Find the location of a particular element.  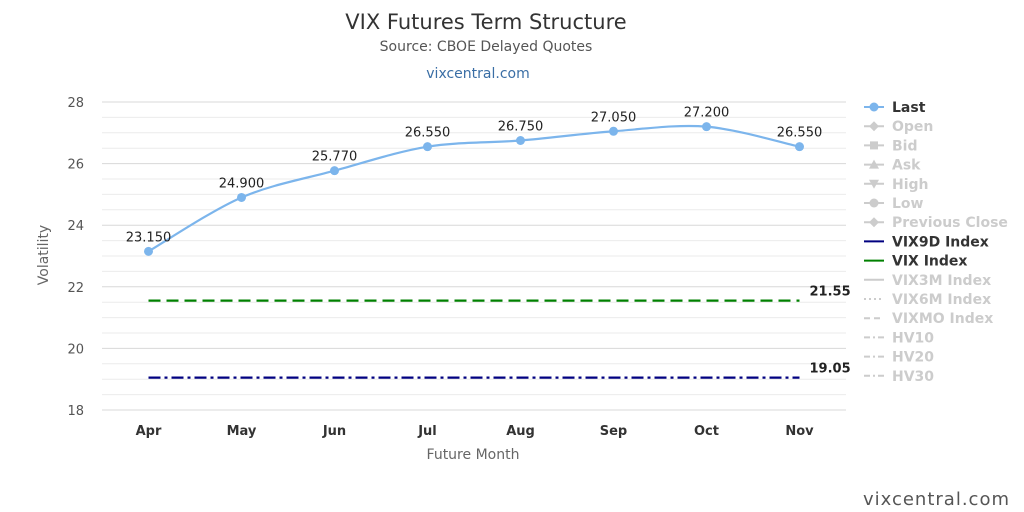

legend-item-ask: Ask is located at coordinates (892, 166).